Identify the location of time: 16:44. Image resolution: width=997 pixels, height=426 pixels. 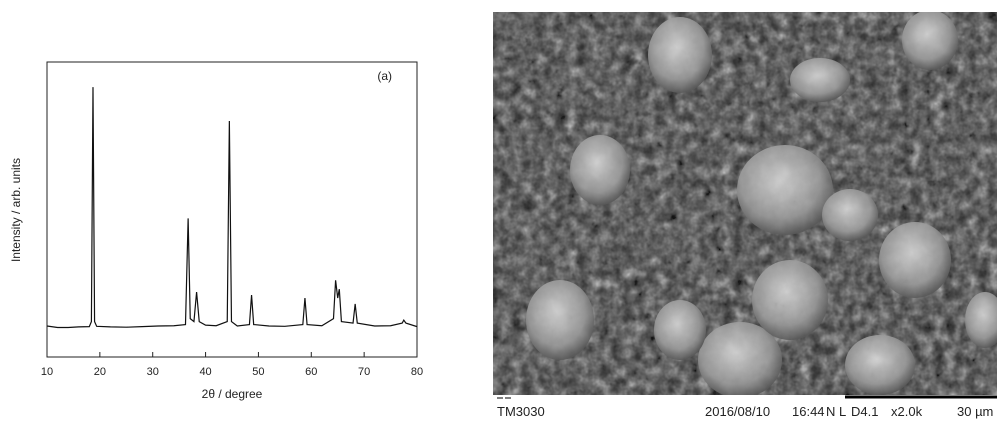
(808, 411).